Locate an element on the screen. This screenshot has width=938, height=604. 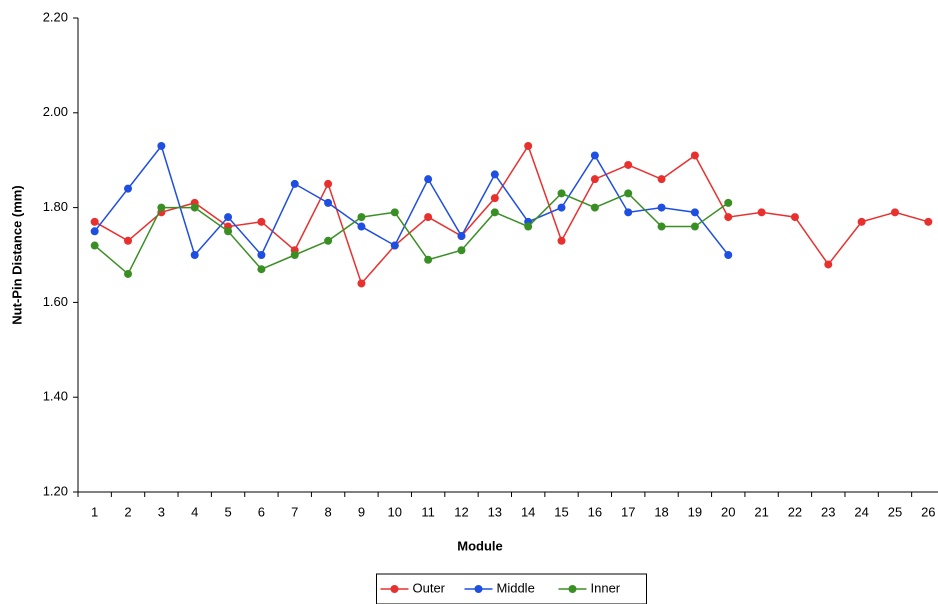
x-tick-label: 5 is located at coordinates (227, 511).